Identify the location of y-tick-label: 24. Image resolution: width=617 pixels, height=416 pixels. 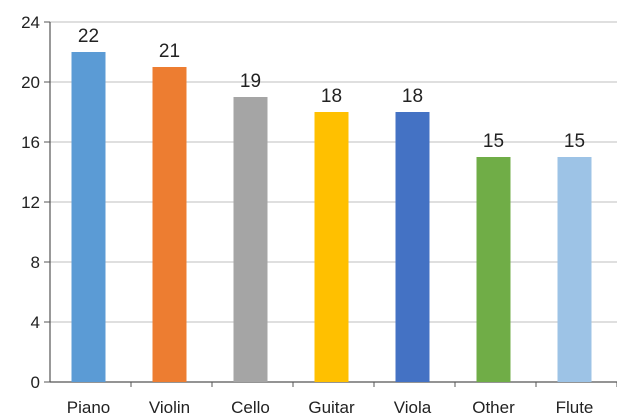
(30, 22).